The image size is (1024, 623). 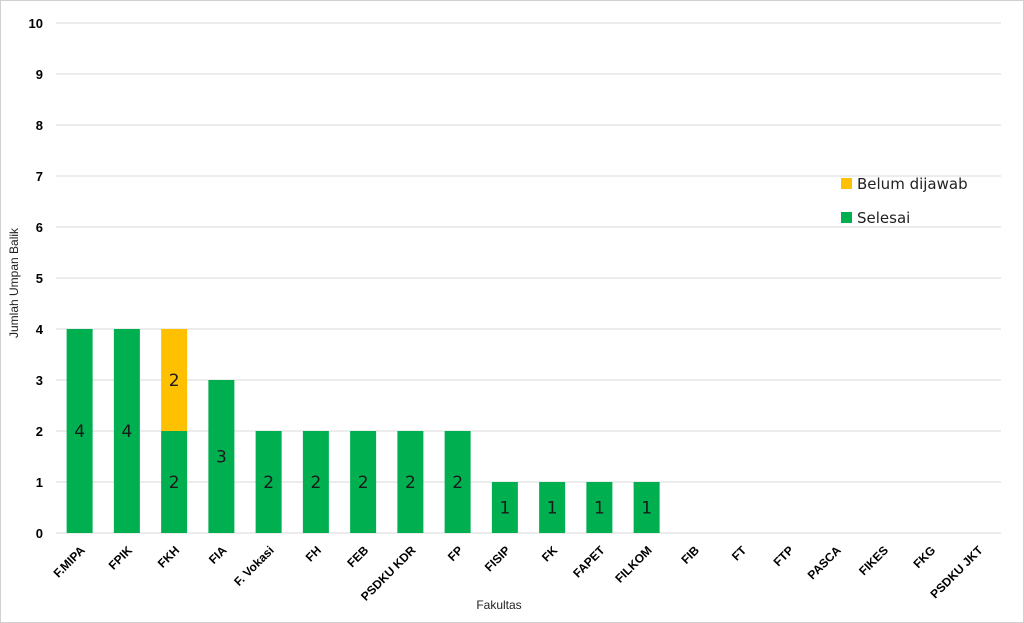 I want to click on y-tick-label: 2, so click(x=39, y=431).